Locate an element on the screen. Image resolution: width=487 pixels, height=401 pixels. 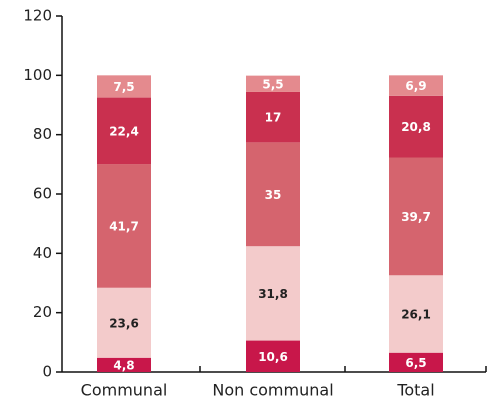
value-label: 23,6 is located at coordinates (124, 323).